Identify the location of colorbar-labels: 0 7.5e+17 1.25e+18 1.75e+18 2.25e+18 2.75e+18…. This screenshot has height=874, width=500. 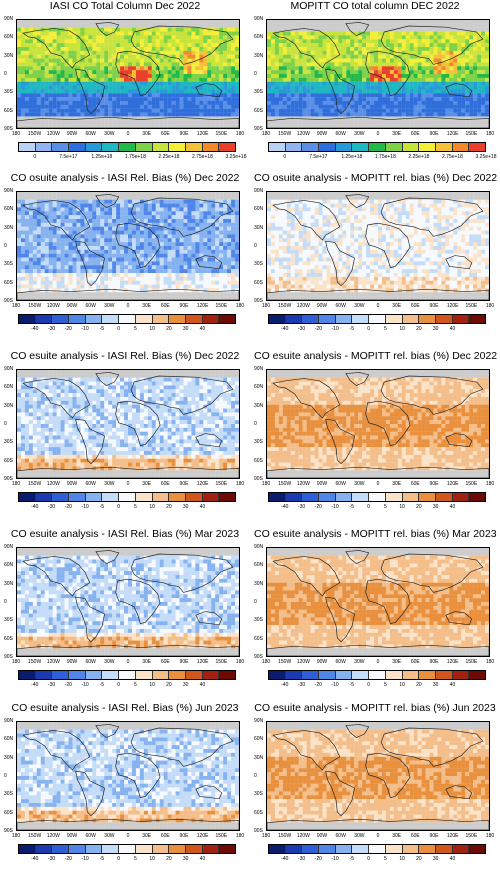
(132, 158).